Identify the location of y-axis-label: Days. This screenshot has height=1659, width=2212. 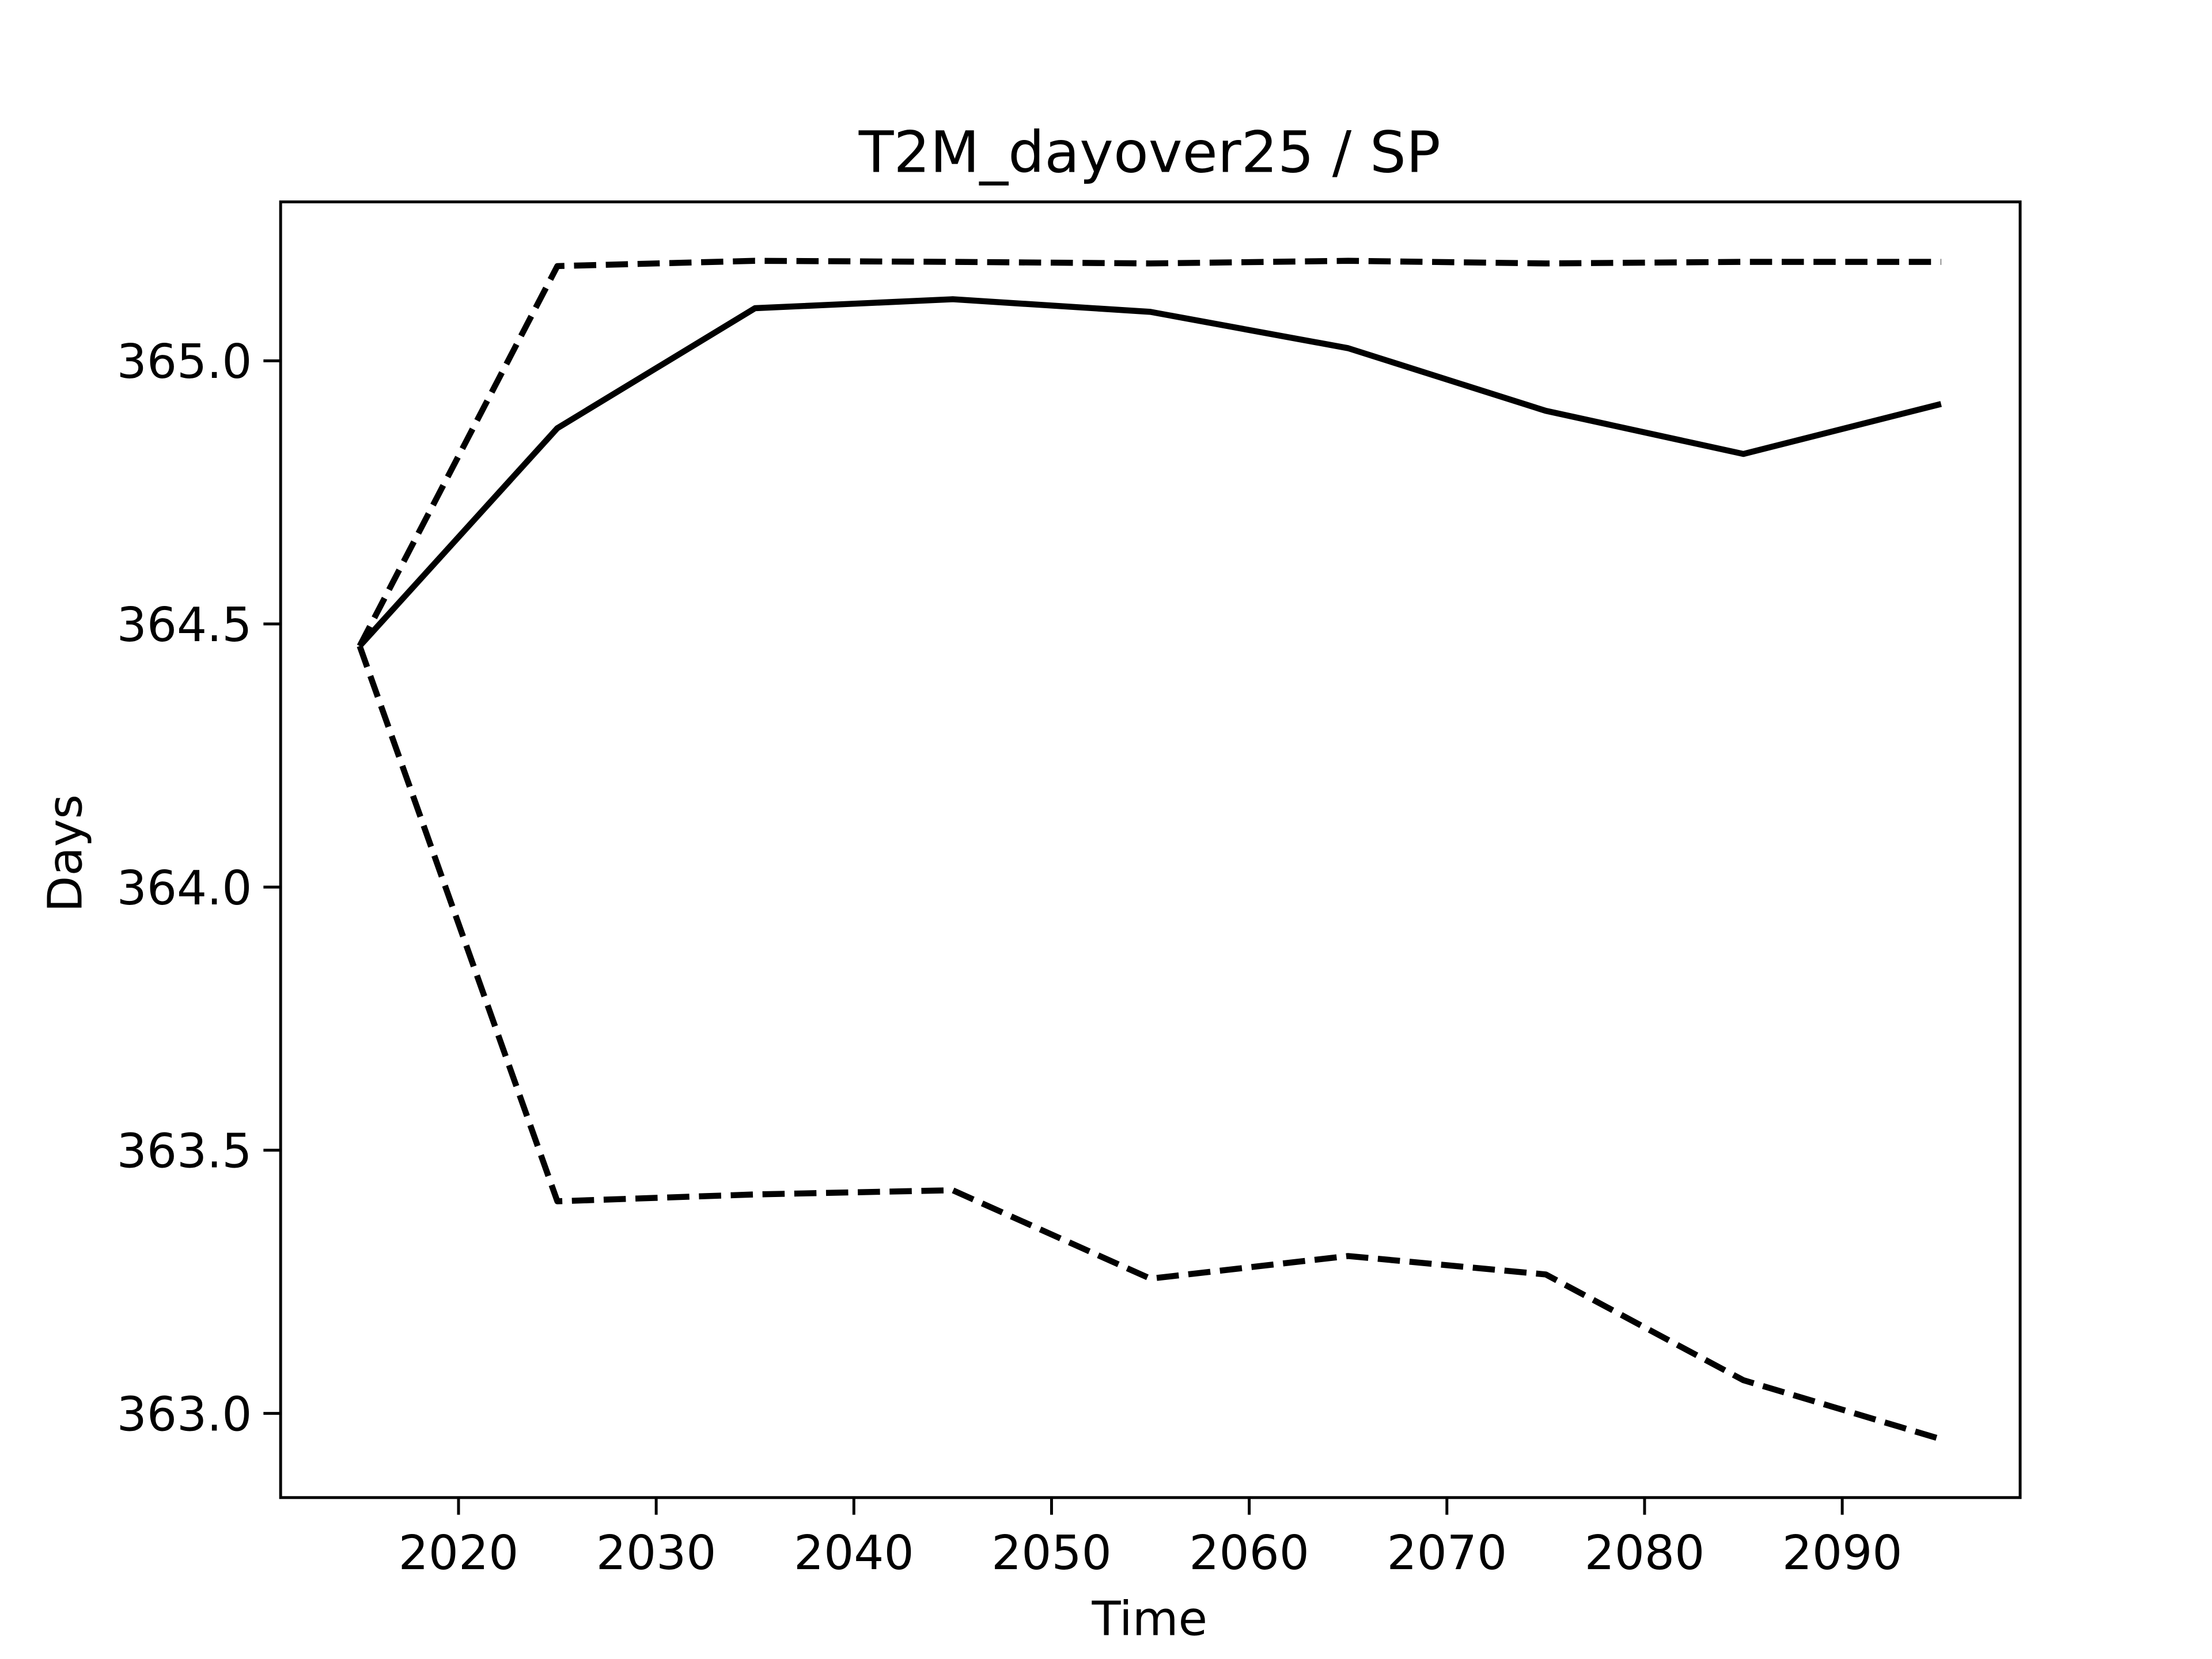
(66, 853).